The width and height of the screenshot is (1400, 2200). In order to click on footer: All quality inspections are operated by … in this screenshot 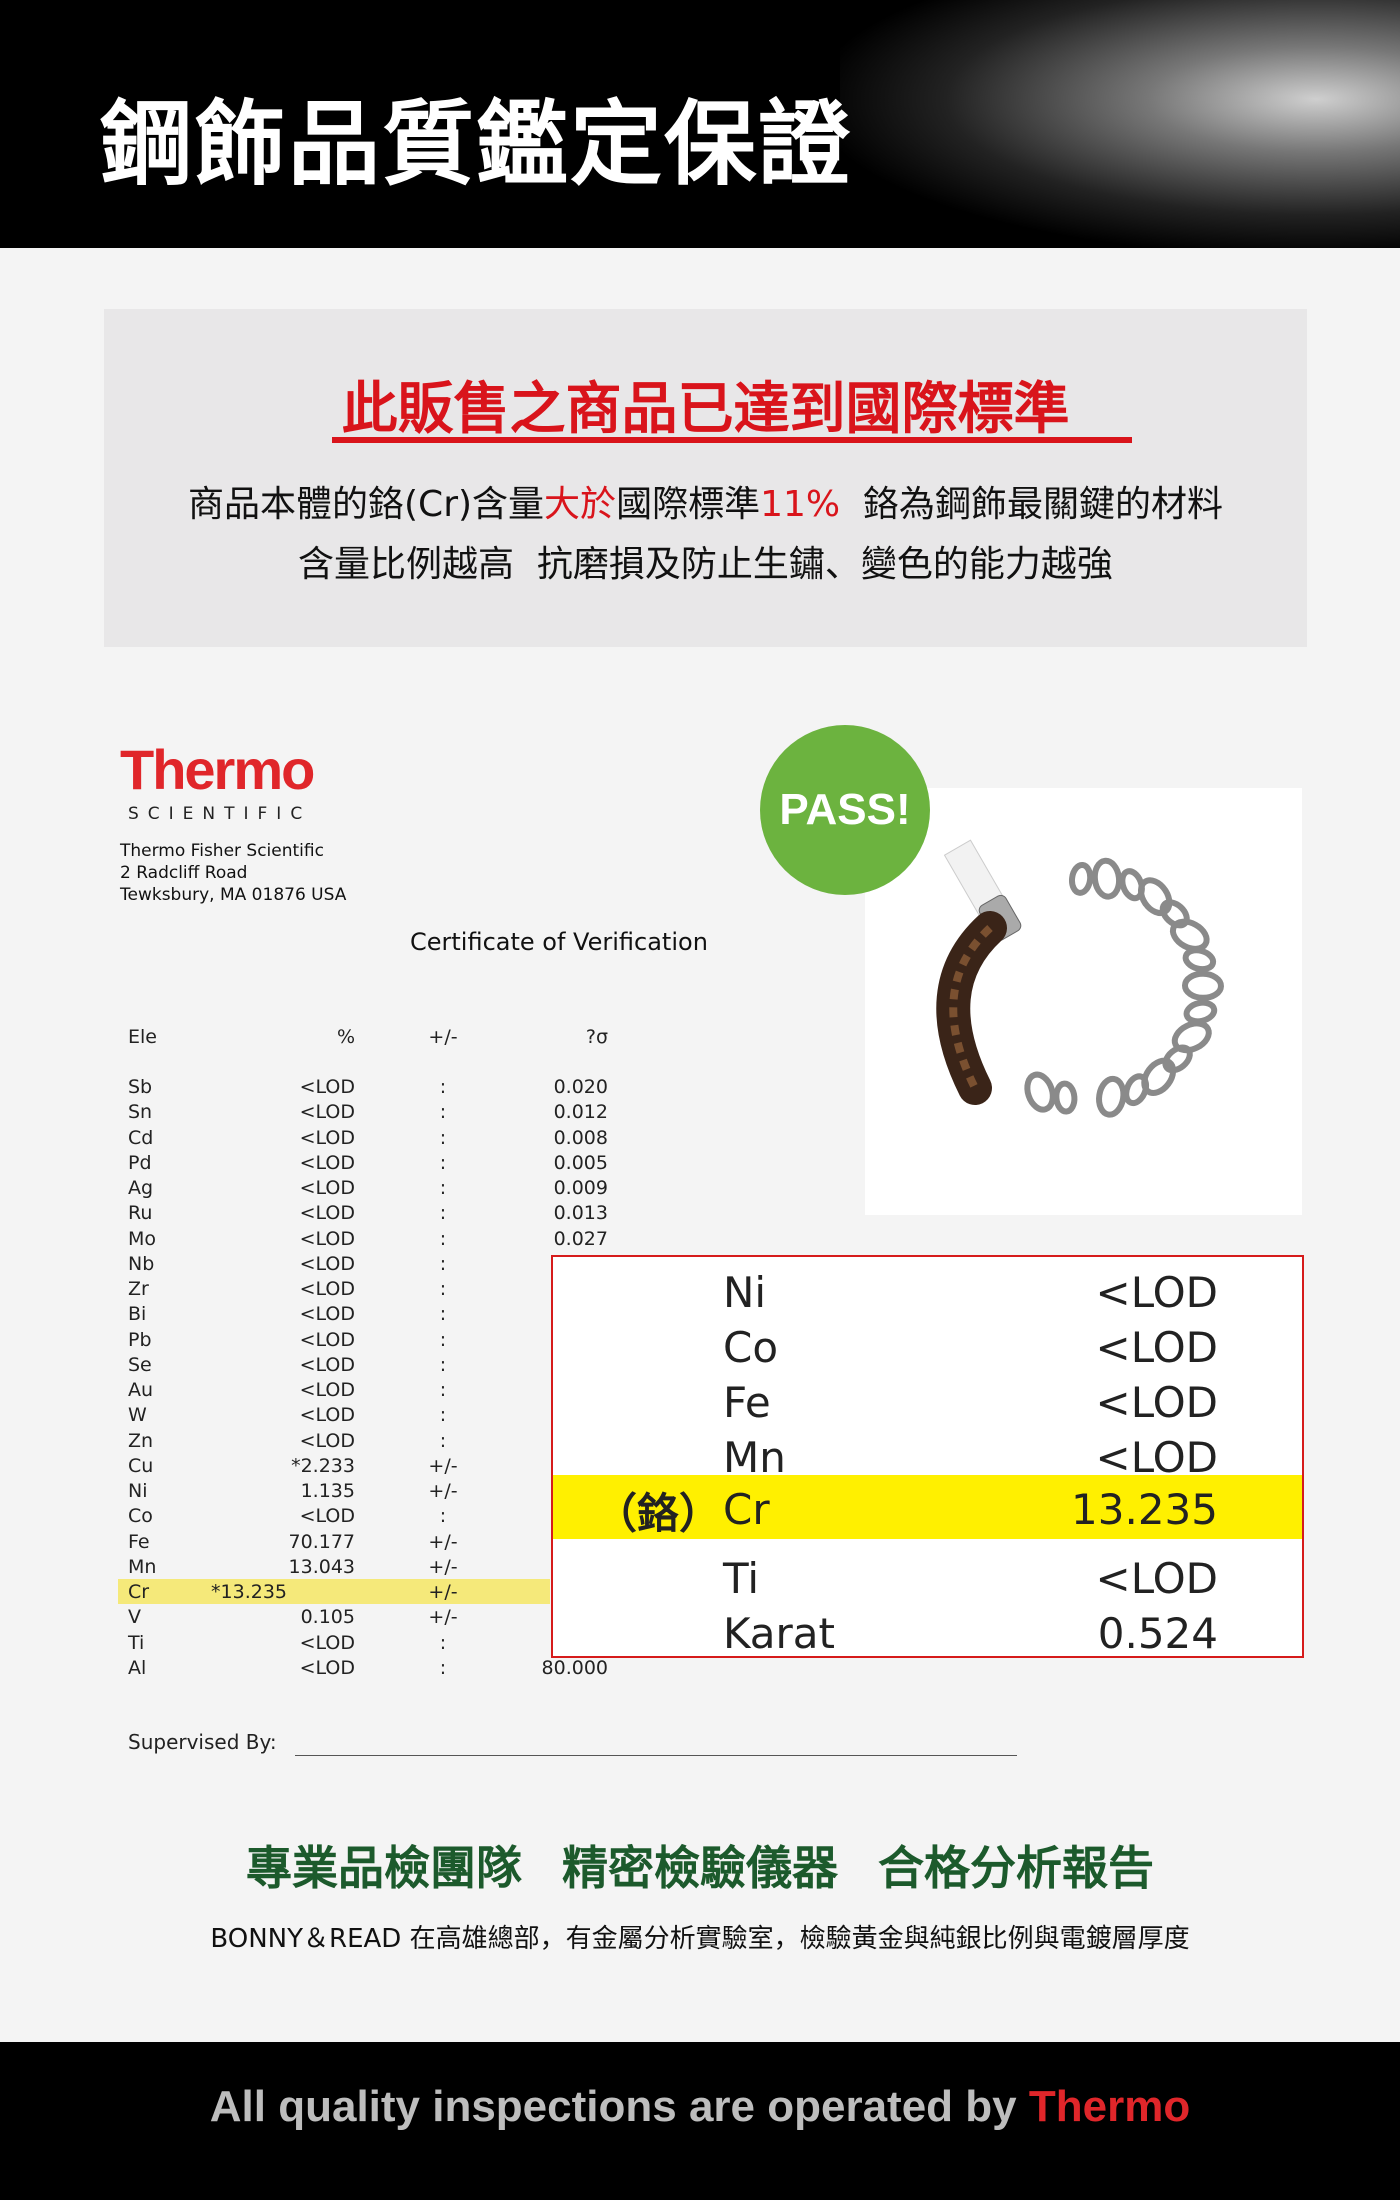, I will do `click(700, 2121)`.